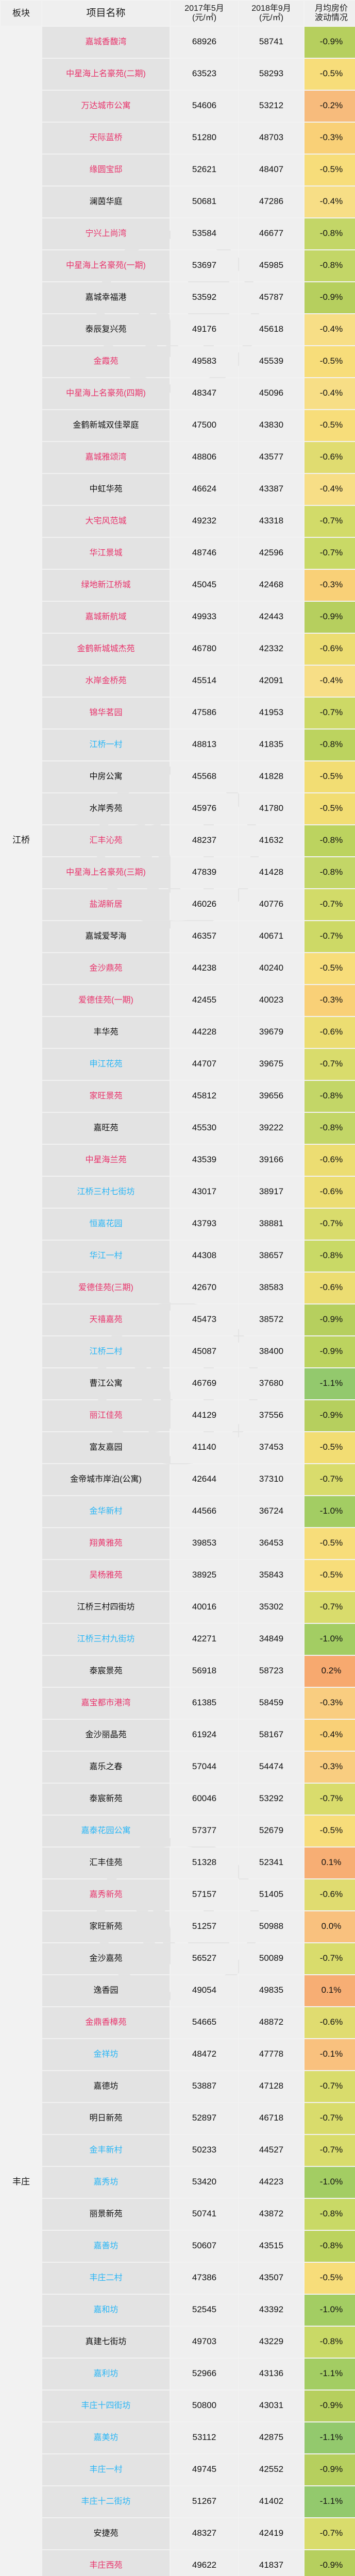  Describe the element at coordinates (106, 1862) in the screenshot. I see `cell-project-name: 汇丰佳苑` at that location.